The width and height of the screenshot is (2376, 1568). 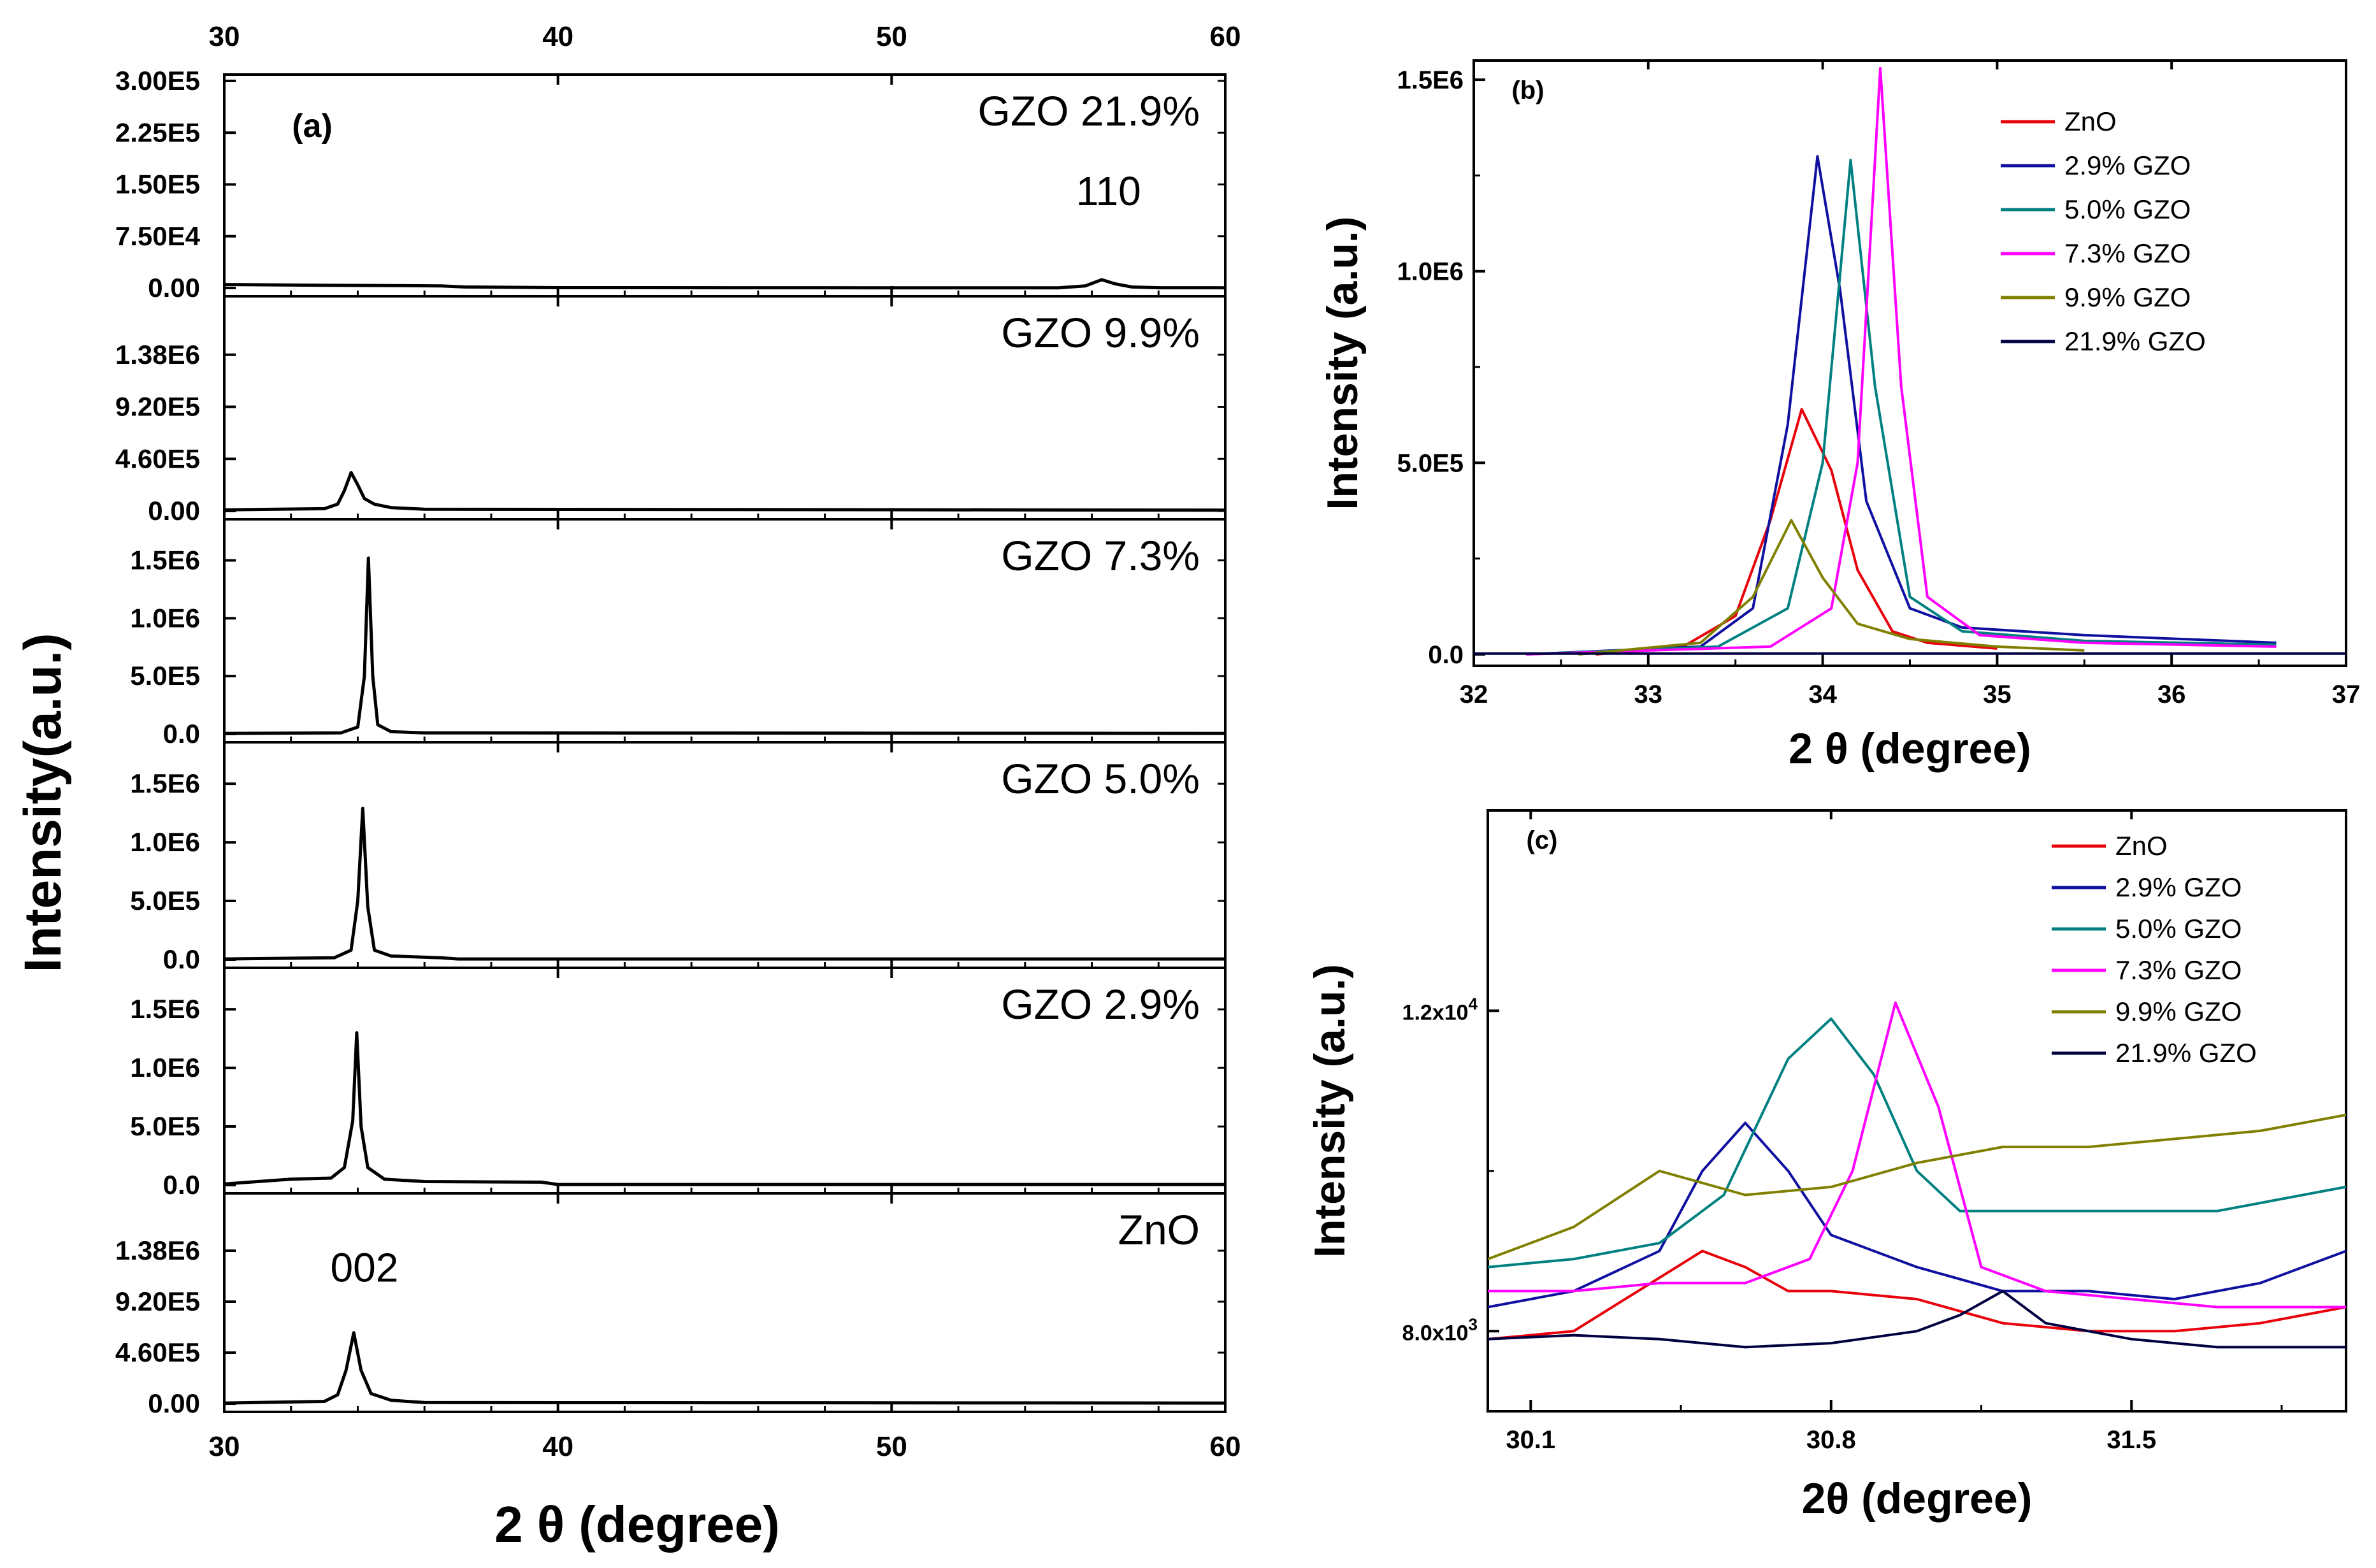 I want to click on series-line-gzo-21-9-, so click(x=725, y=284).